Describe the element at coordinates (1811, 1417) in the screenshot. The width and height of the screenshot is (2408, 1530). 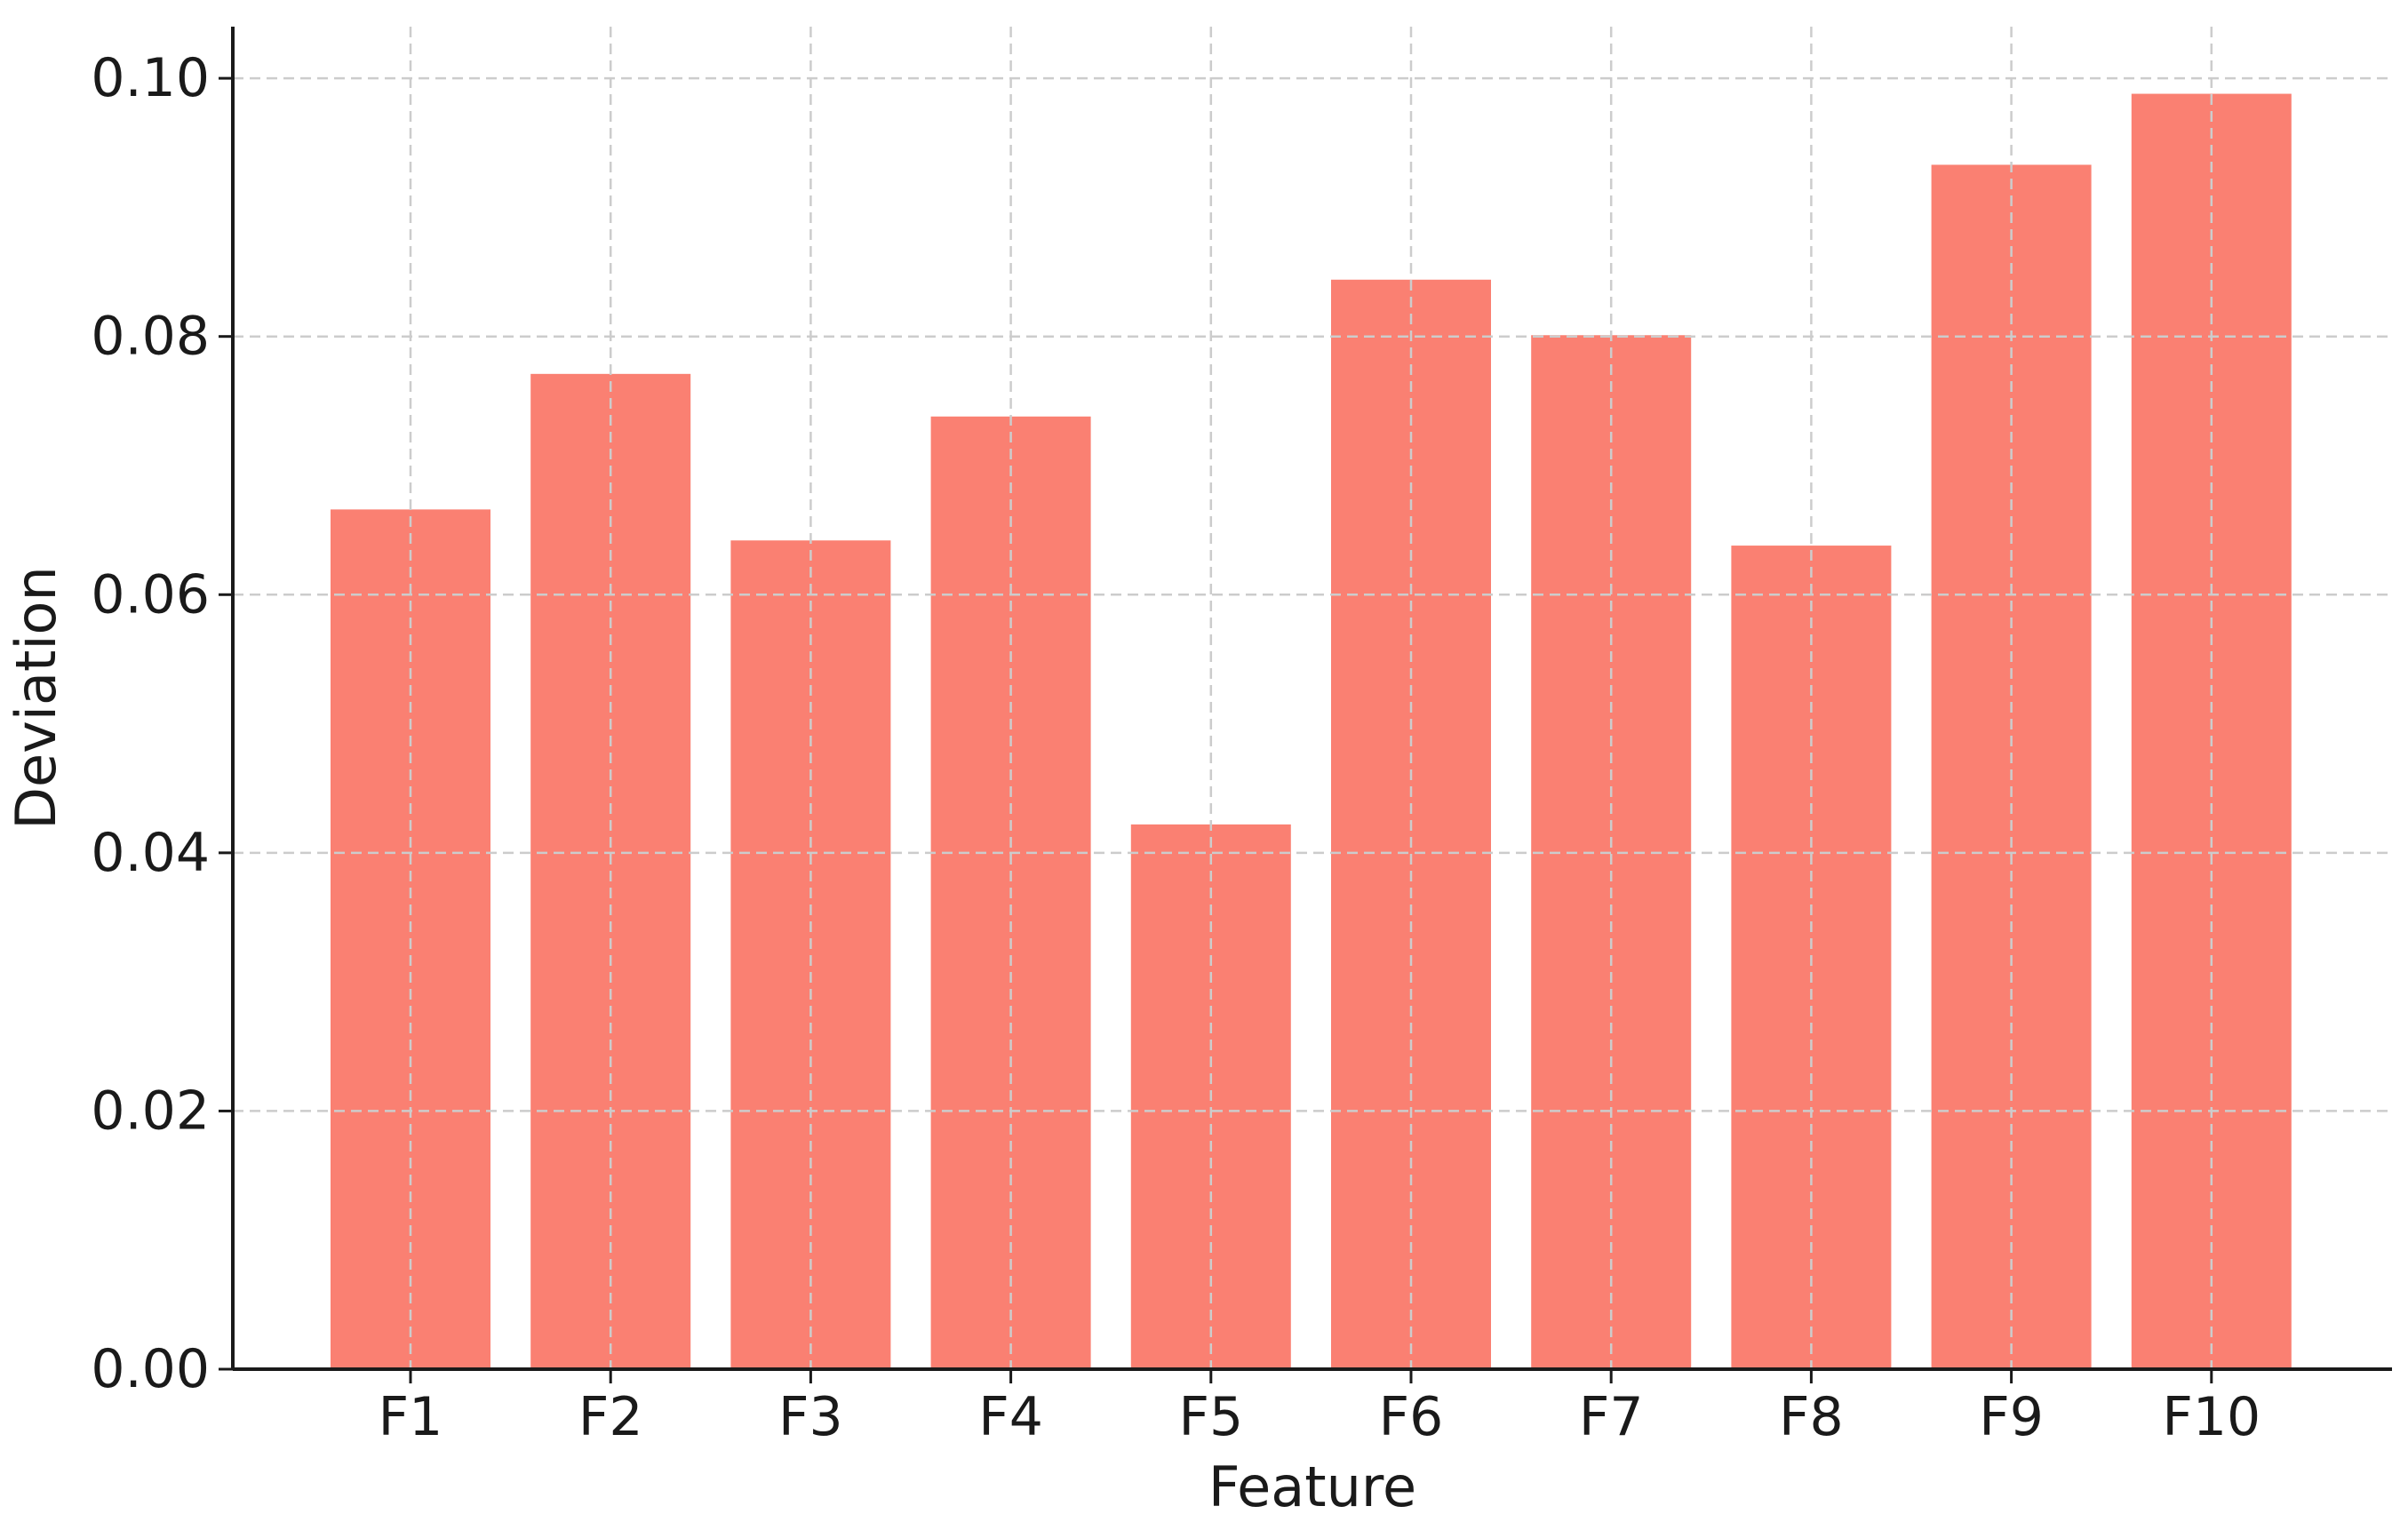
I see `x-tick-label: F8` at that location.